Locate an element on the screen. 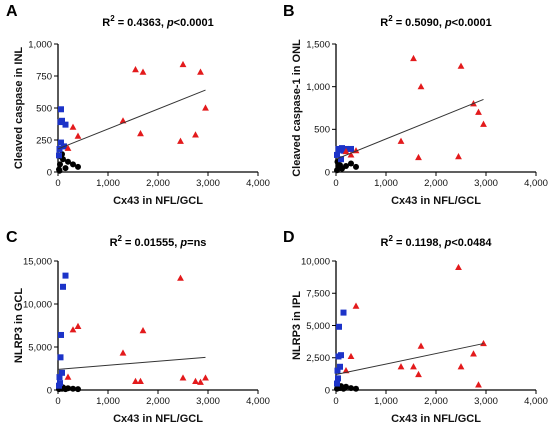 The width and height of the screenshot is (550, 430). y-tick-label: 1,500 is located at coordinates (318, 44).